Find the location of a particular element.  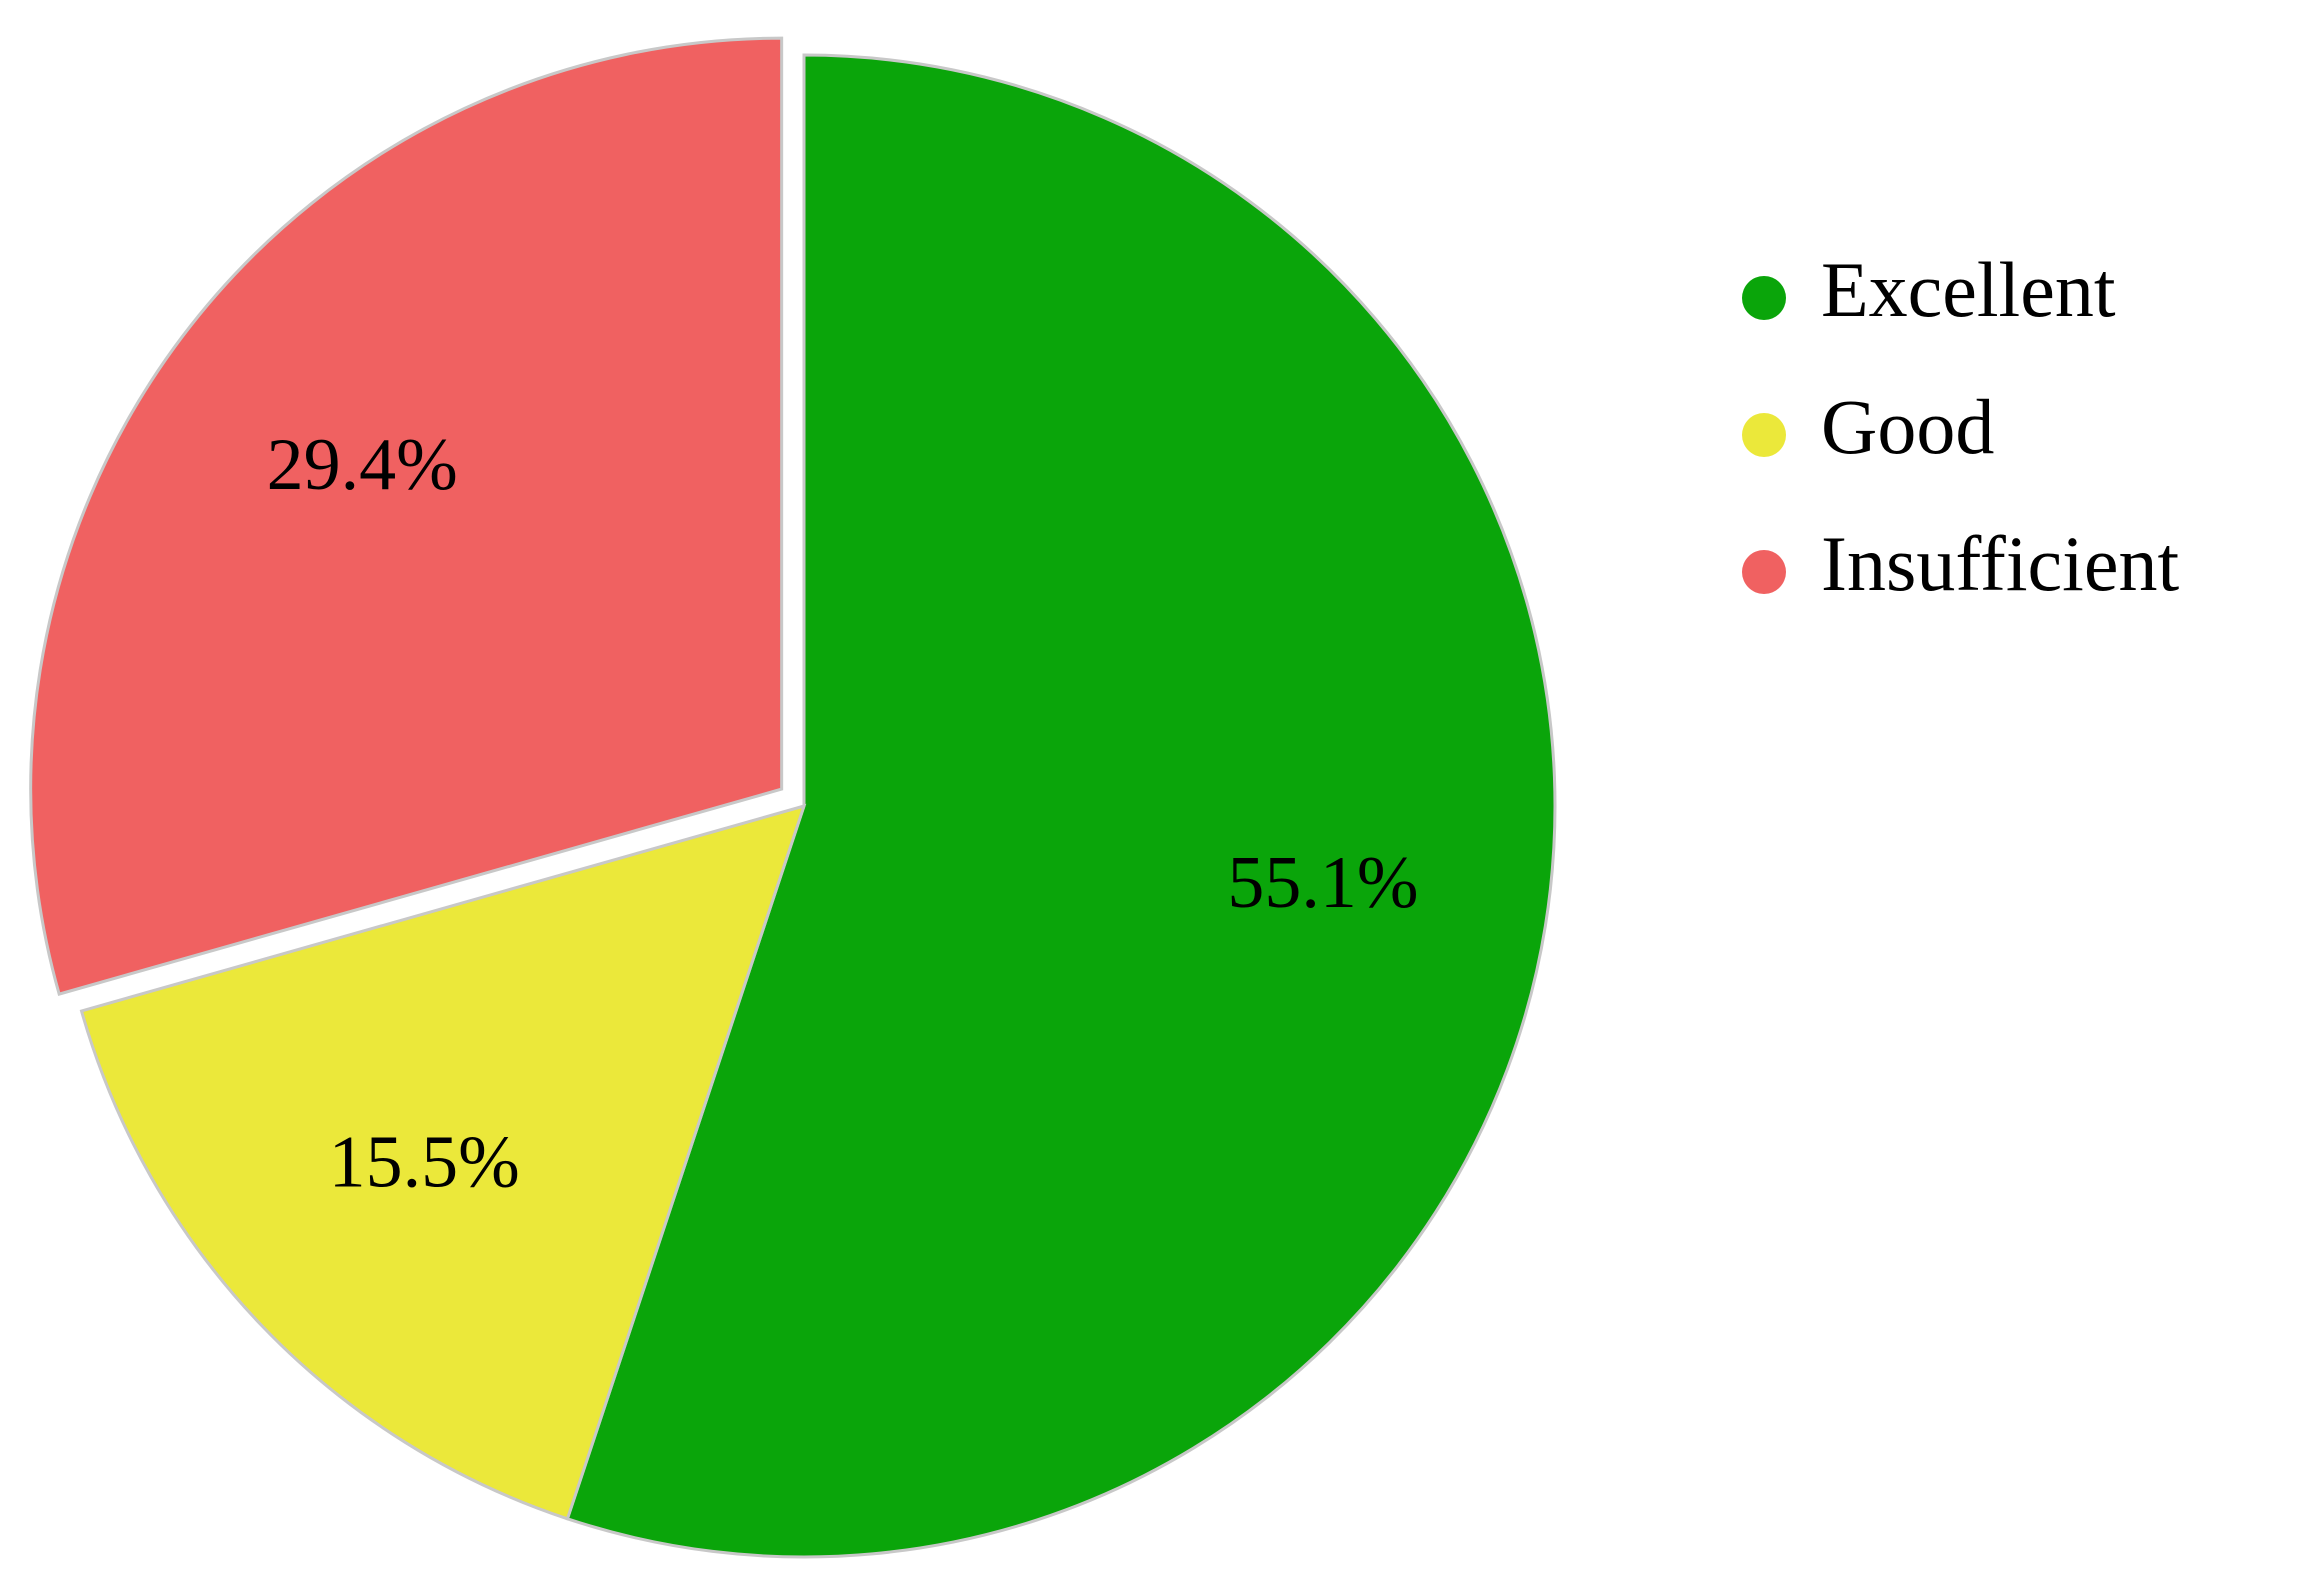

legend-label: Good is located at coordinates (1907, 426).